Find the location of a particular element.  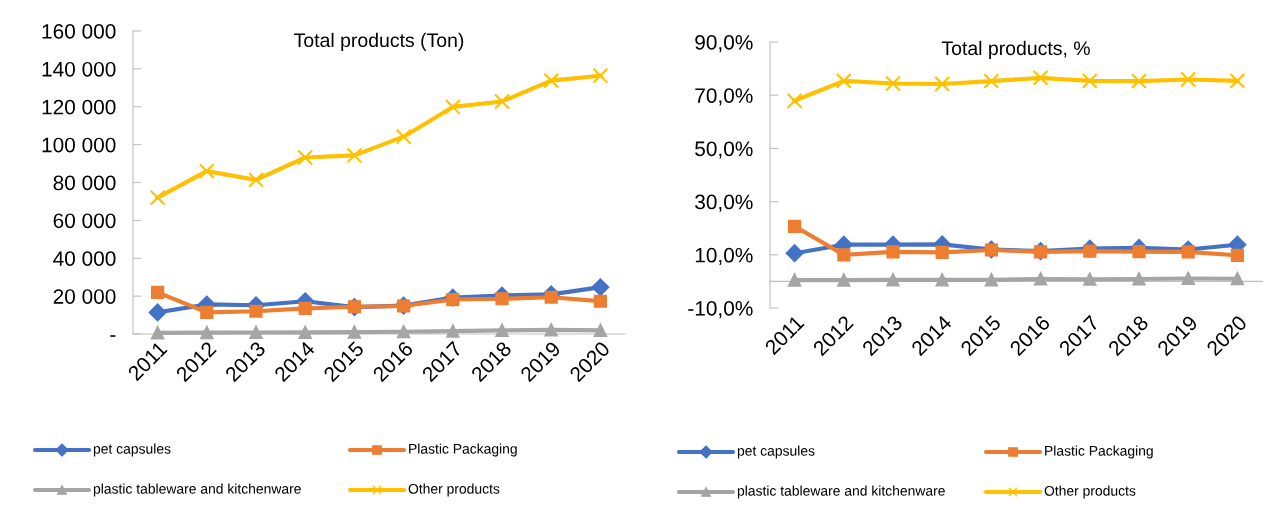

y-tick-label: - is located at coordinates (113, 336).